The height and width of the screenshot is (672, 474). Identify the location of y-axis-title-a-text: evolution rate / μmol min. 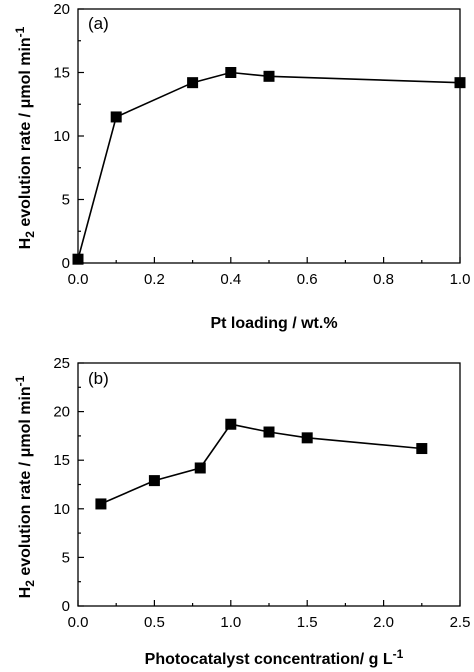
(25, 134).